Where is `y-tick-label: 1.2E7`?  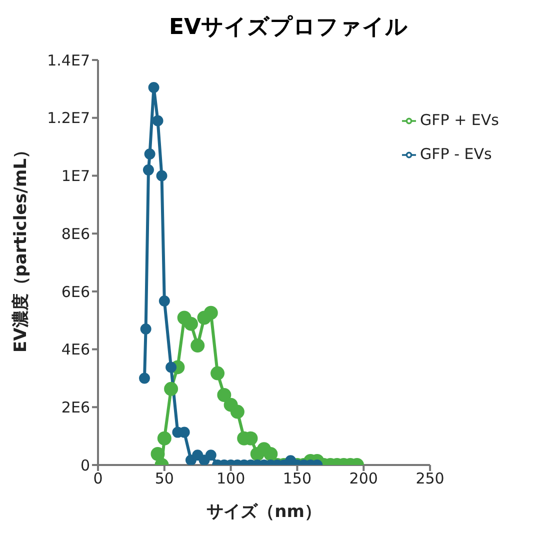
y-tick-label: 1.2E7 is located at coordinates (68, 118).